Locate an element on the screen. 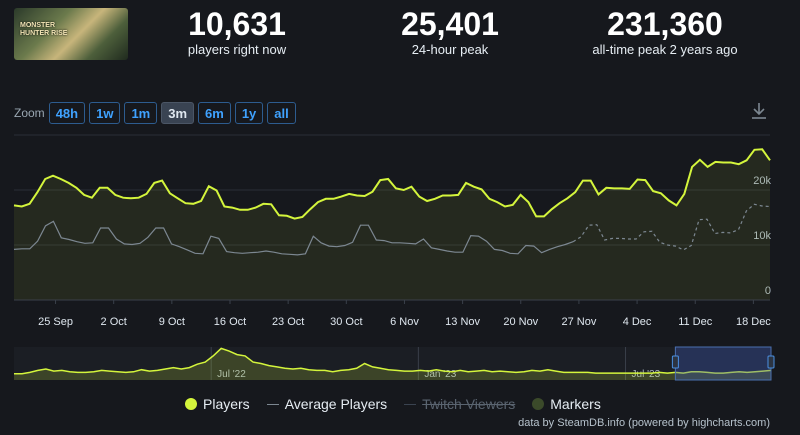 Image resolution: width=800 pixels, height=435 pixels. legend-average-players: Average Players is located at coordinates (327, 404).